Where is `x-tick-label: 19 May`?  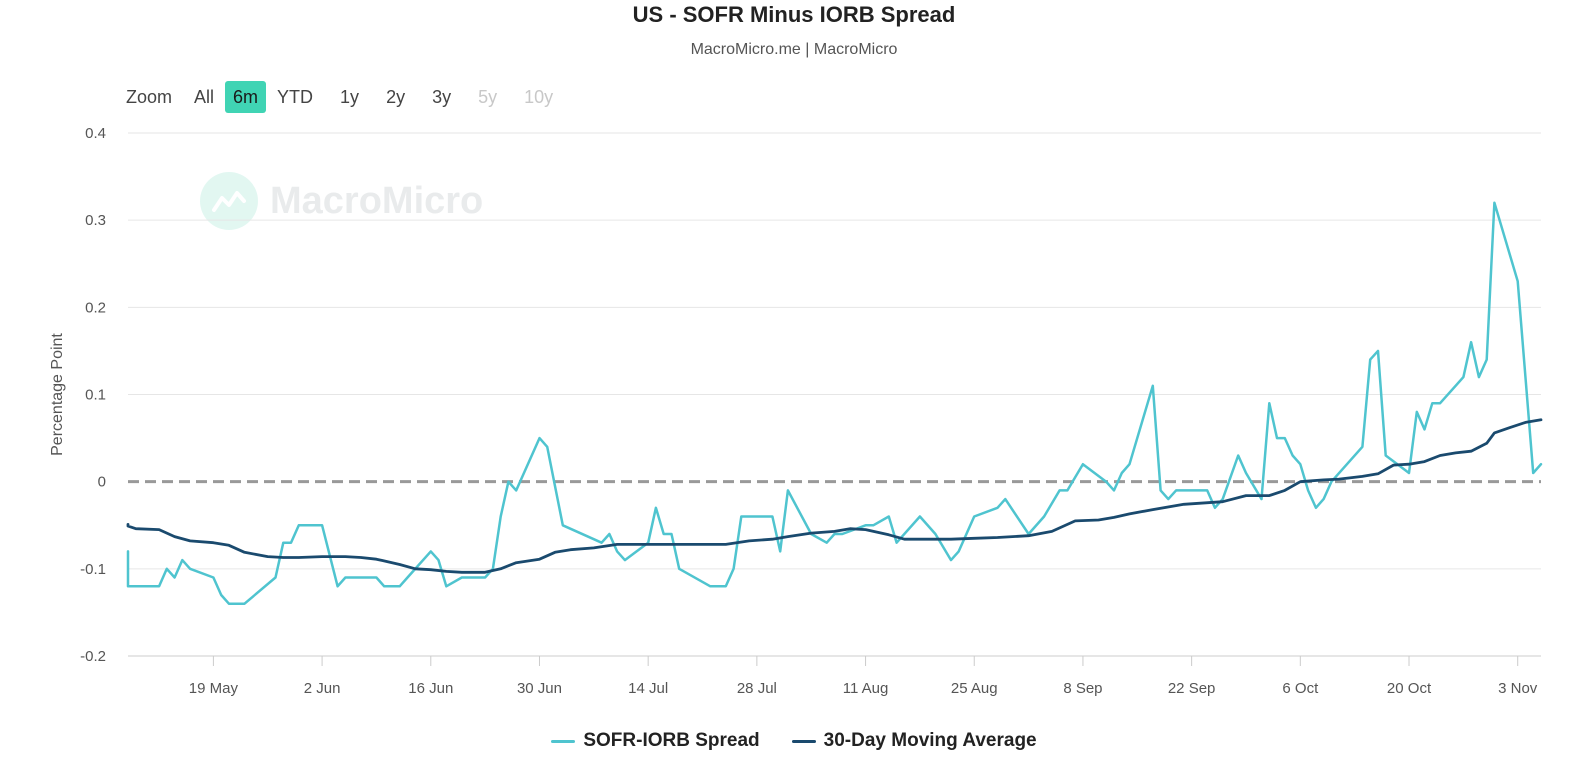
x-tick-label: 19 May is located at coordinates (214, 688).